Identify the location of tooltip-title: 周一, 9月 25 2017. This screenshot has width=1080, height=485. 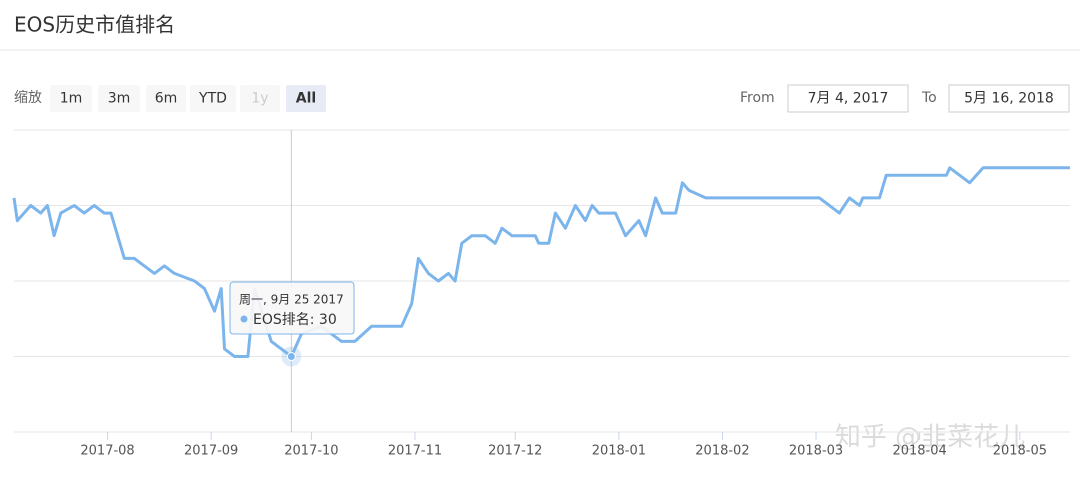
(291, 300).